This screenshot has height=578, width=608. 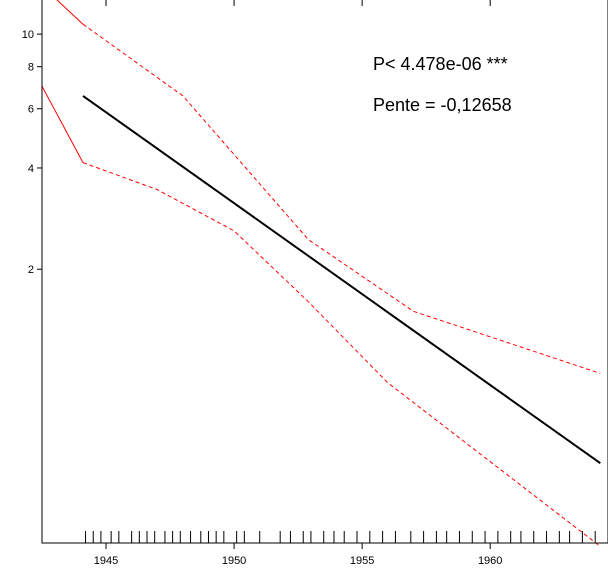 What do you see at coordinates (31, 270) in the screenshot?
I see `y-tick-label: 2` at bounding box center [31, 270].